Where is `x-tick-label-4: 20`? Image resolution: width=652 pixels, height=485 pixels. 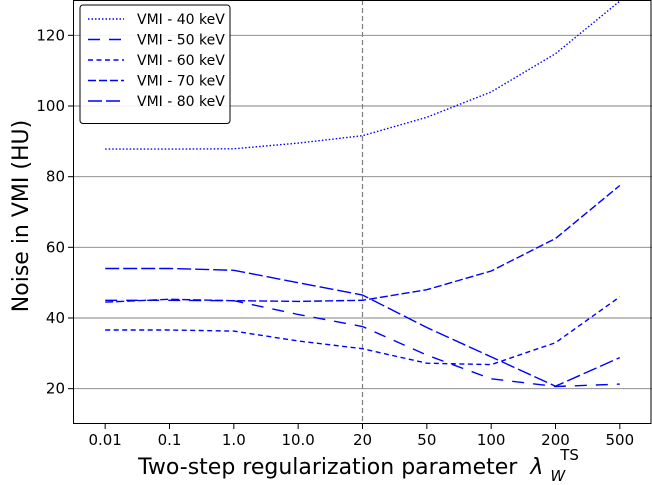
x-tick-label-4: 20 is located at coordinates (362, 440).